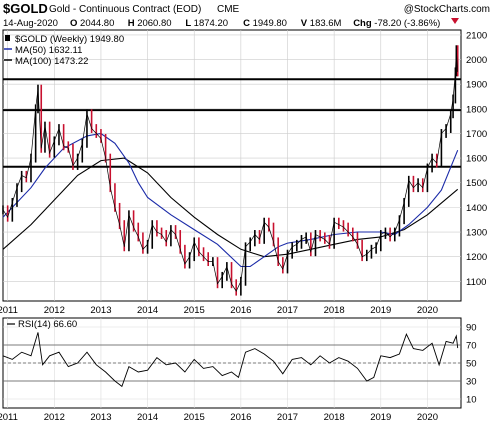 The image size is (493, 427). Describe the element at coordinates (25, 8) in the screenshot. I see `chart-symbol: $GOLD` at that location.